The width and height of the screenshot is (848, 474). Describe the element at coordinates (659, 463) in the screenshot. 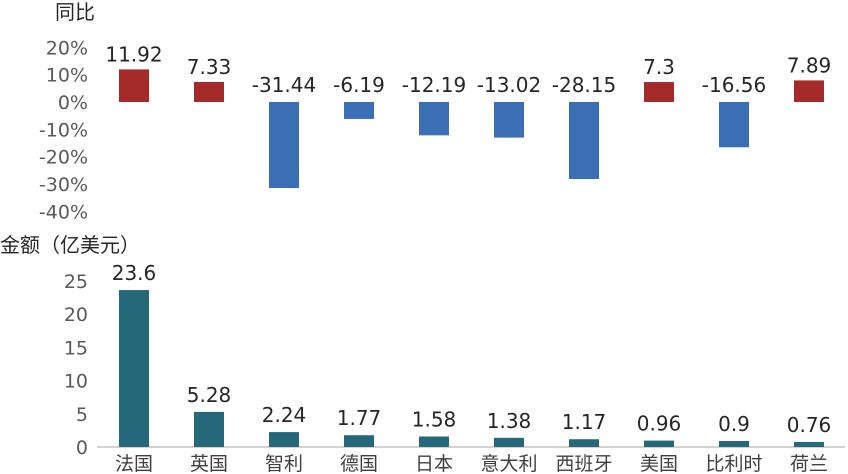

I see `category-label: 美国` at that location.